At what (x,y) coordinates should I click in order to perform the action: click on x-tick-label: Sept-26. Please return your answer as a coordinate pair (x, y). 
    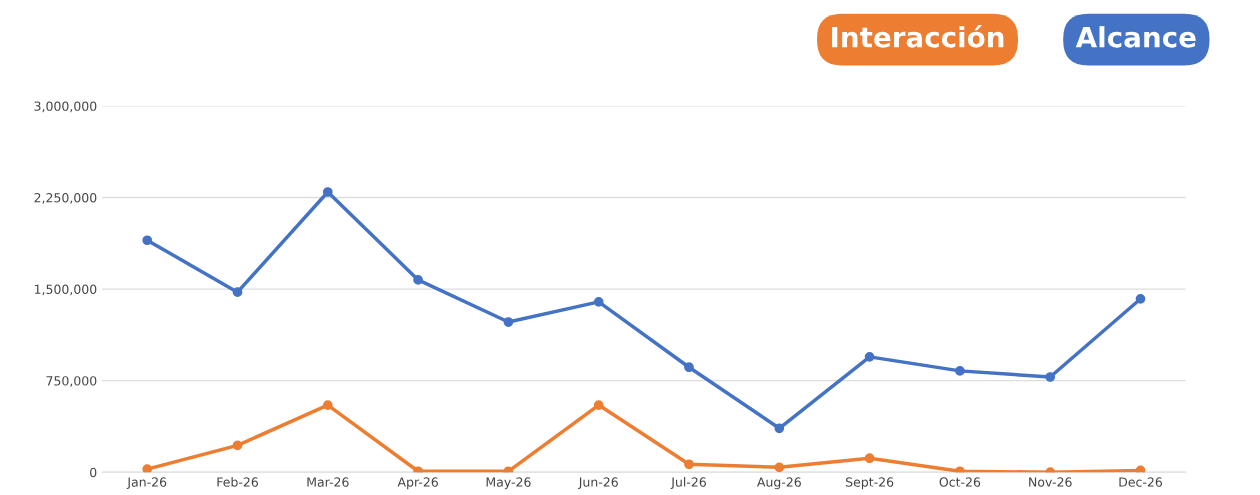
    Looking at the image, I should click on (869, 483).